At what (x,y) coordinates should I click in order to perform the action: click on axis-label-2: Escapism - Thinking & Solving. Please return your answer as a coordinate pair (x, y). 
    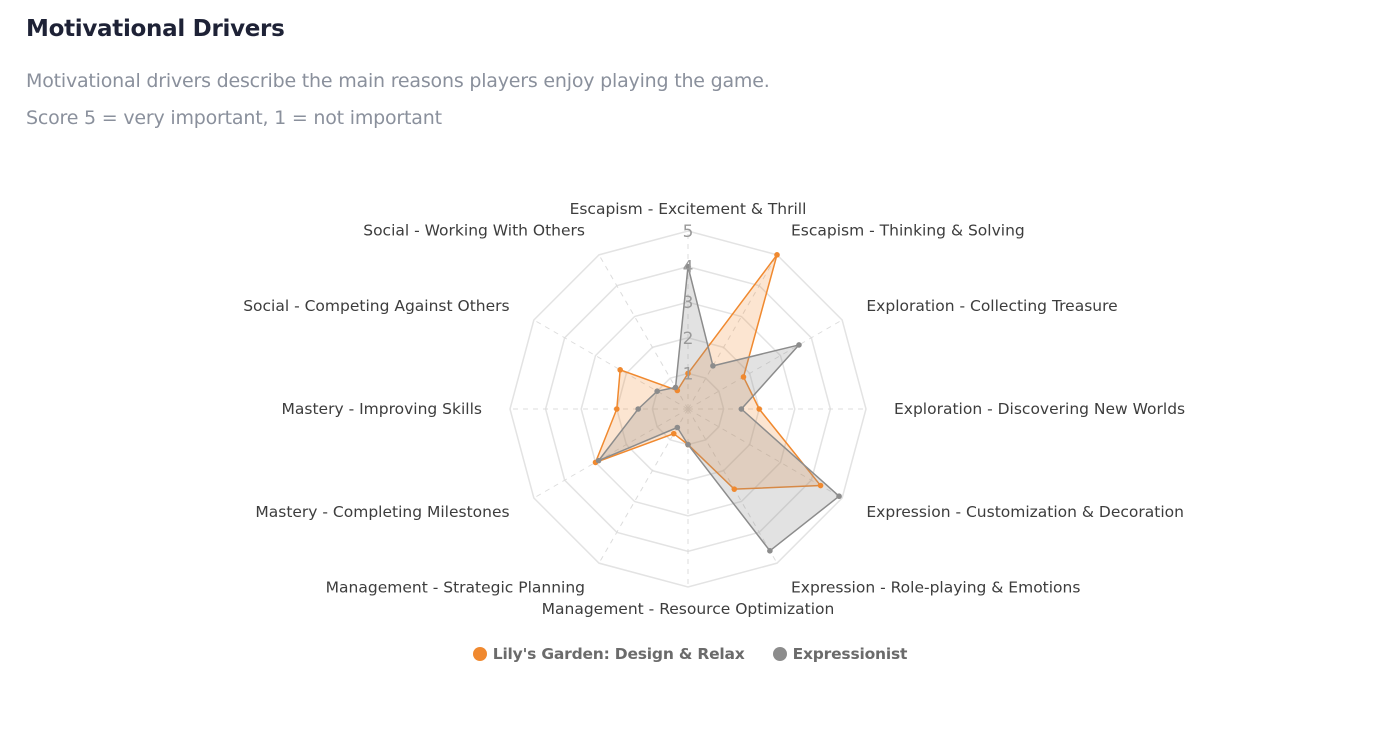
    Looking at the image, I should click on (908, 231).